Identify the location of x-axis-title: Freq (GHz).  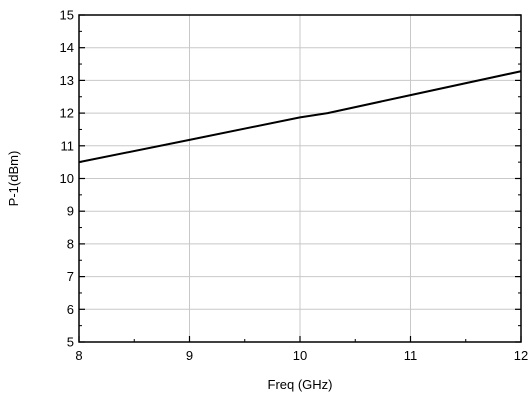
(300, 384).